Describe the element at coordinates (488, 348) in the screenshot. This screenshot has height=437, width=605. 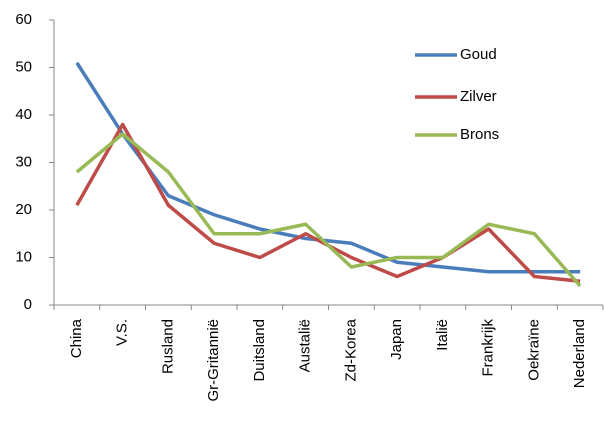
I see `x-tick-label: Frankrijk` at that location.